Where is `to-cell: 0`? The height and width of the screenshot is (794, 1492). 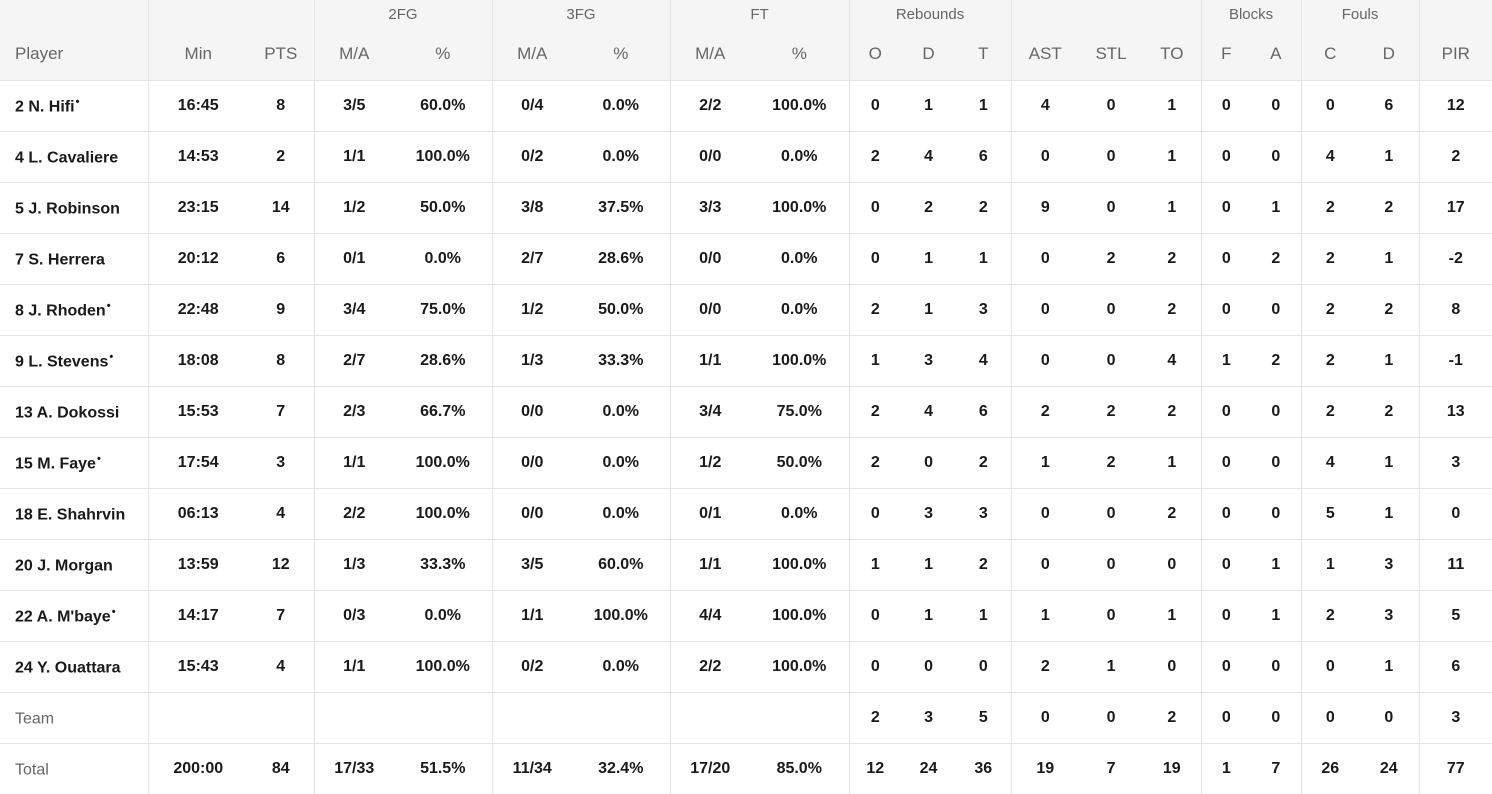
to-cell: 0 is located at coordinates (1172, 667).